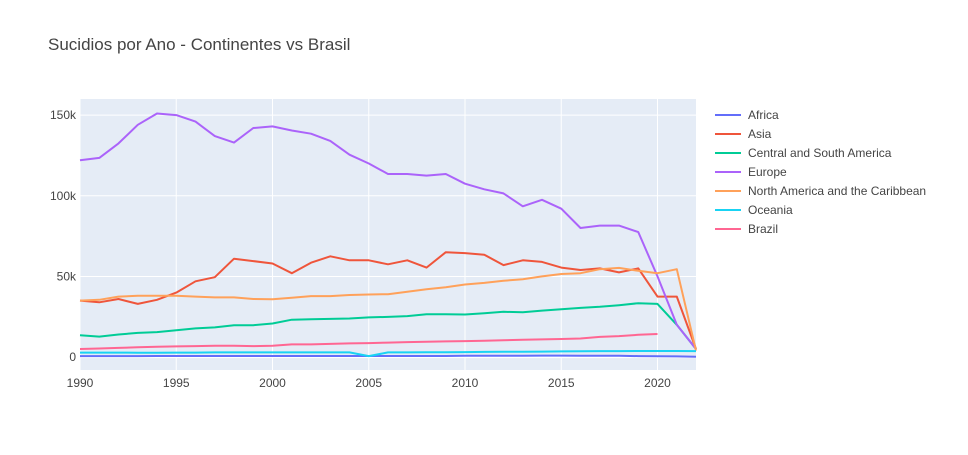 This screenshot has height=455, width=968. What do you see at coordinates (760, 134) in the screenshot?
I see `legend-label: Asia` at bounding box center [760, 134].